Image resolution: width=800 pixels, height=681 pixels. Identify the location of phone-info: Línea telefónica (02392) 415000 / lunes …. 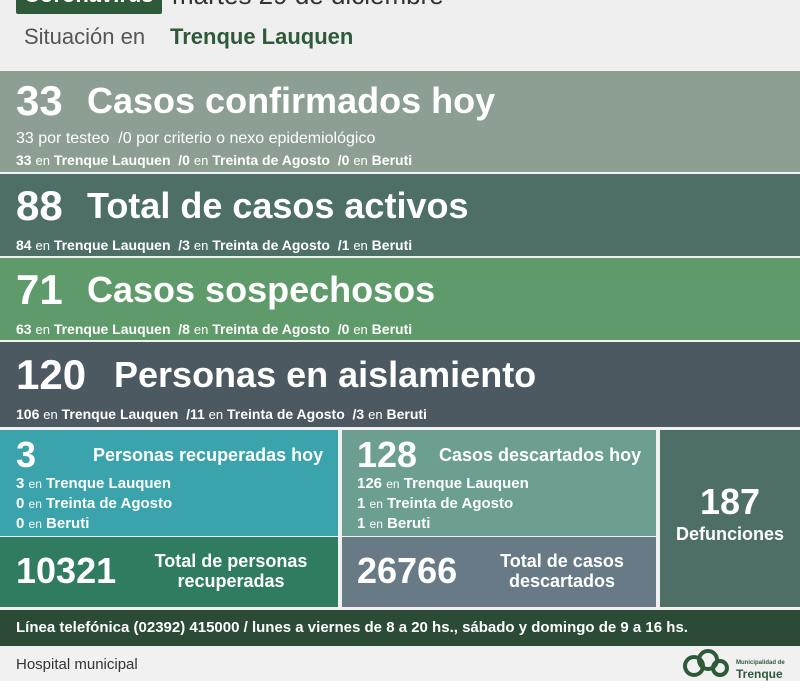
(352, 627).